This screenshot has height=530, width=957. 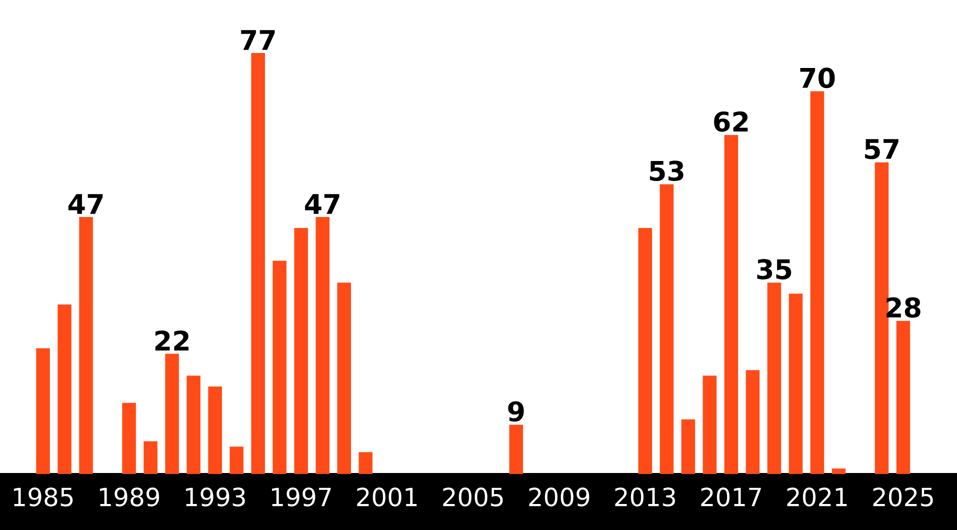 I want to click on x-tick-label: 2005, so click(x=473, y=497).